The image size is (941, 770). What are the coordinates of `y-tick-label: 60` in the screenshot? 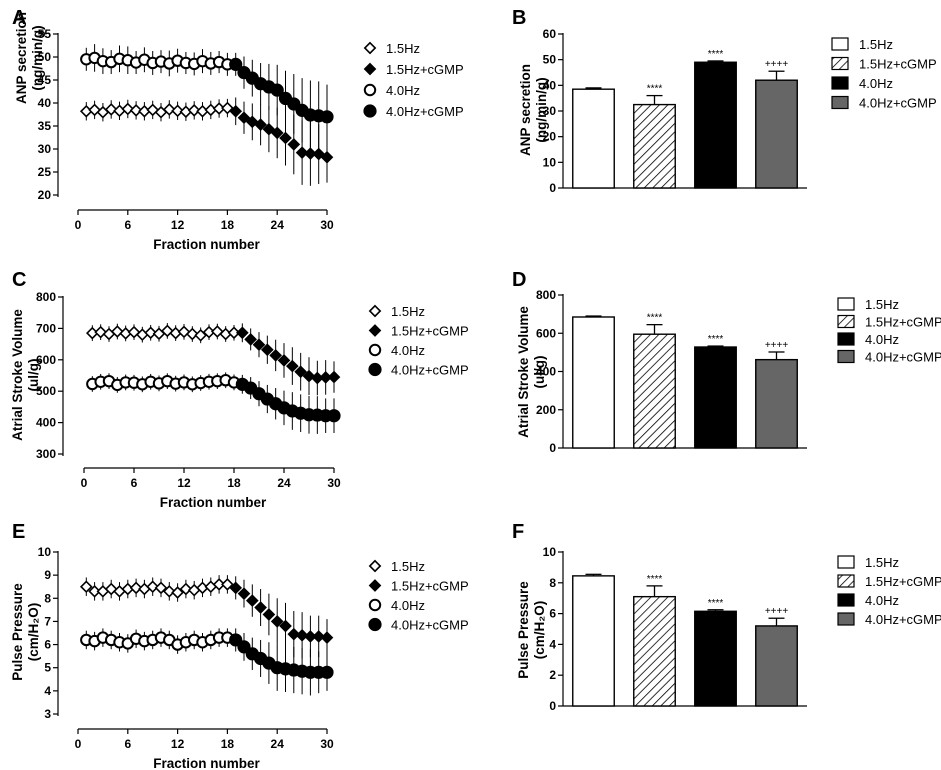 It's located at (550, 34).